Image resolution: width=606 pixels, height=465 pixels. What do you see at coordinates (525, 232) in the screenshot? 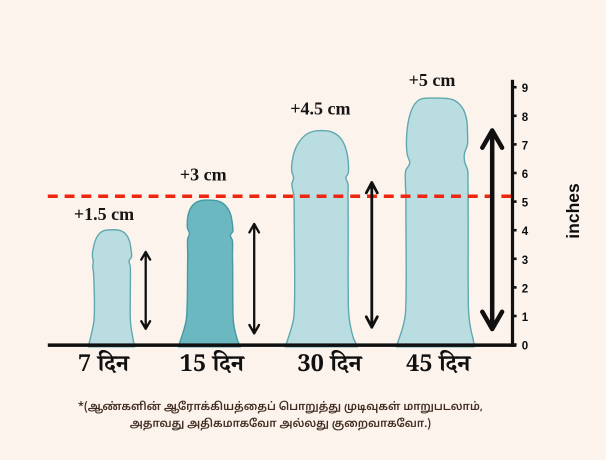
I see `svg-text: 4` at bounding box center [525, 232].